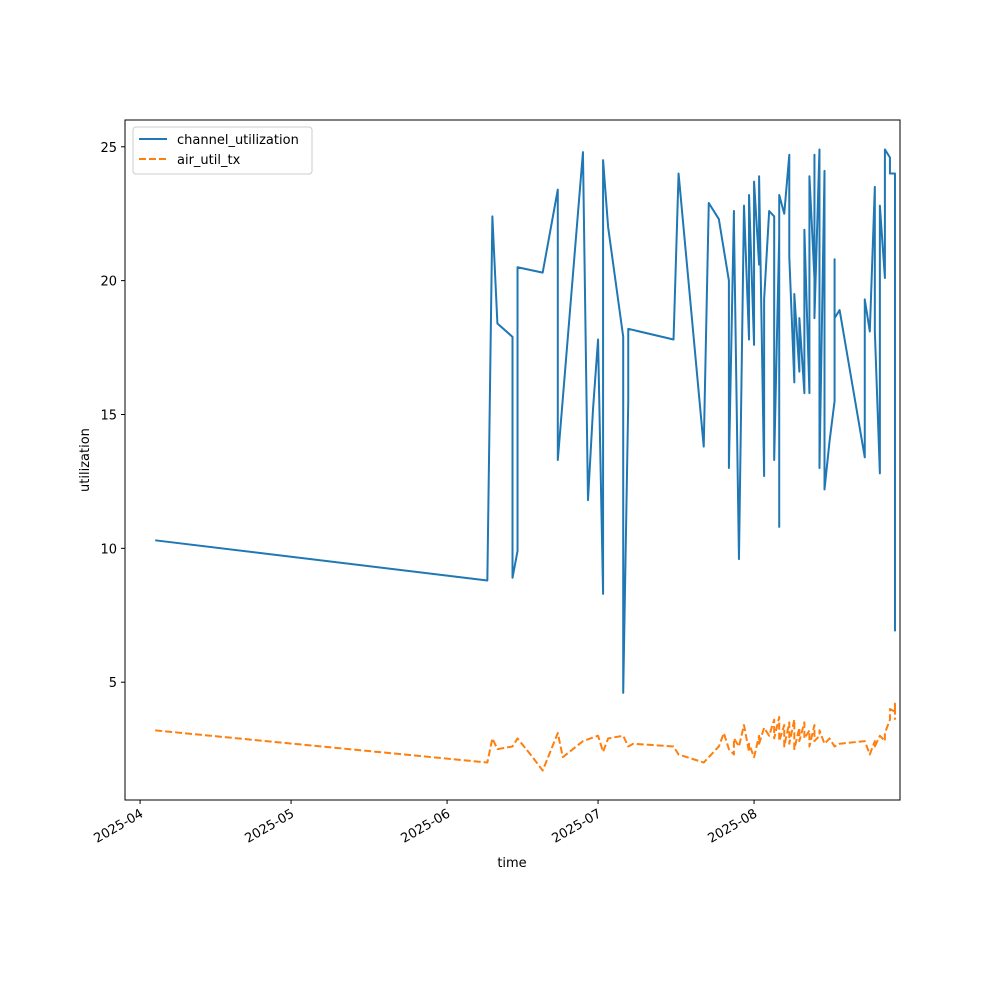 The width and height of the screenshot is (1000, 1000). Describe the element at coordinates (270, 826) in the screenshot. I see `x-tick-label: 2025-05` at that location.